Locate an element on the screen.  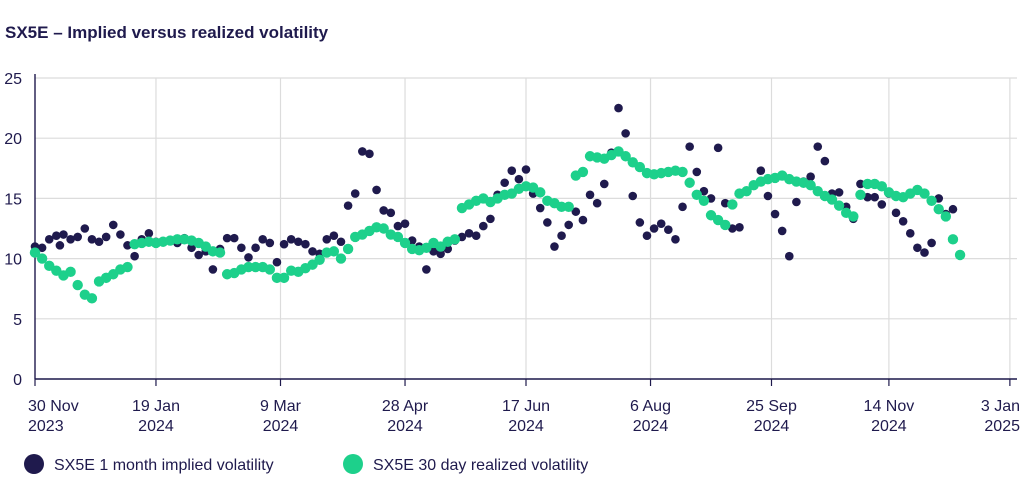
legend-marker is located at coordinates (353, 464).